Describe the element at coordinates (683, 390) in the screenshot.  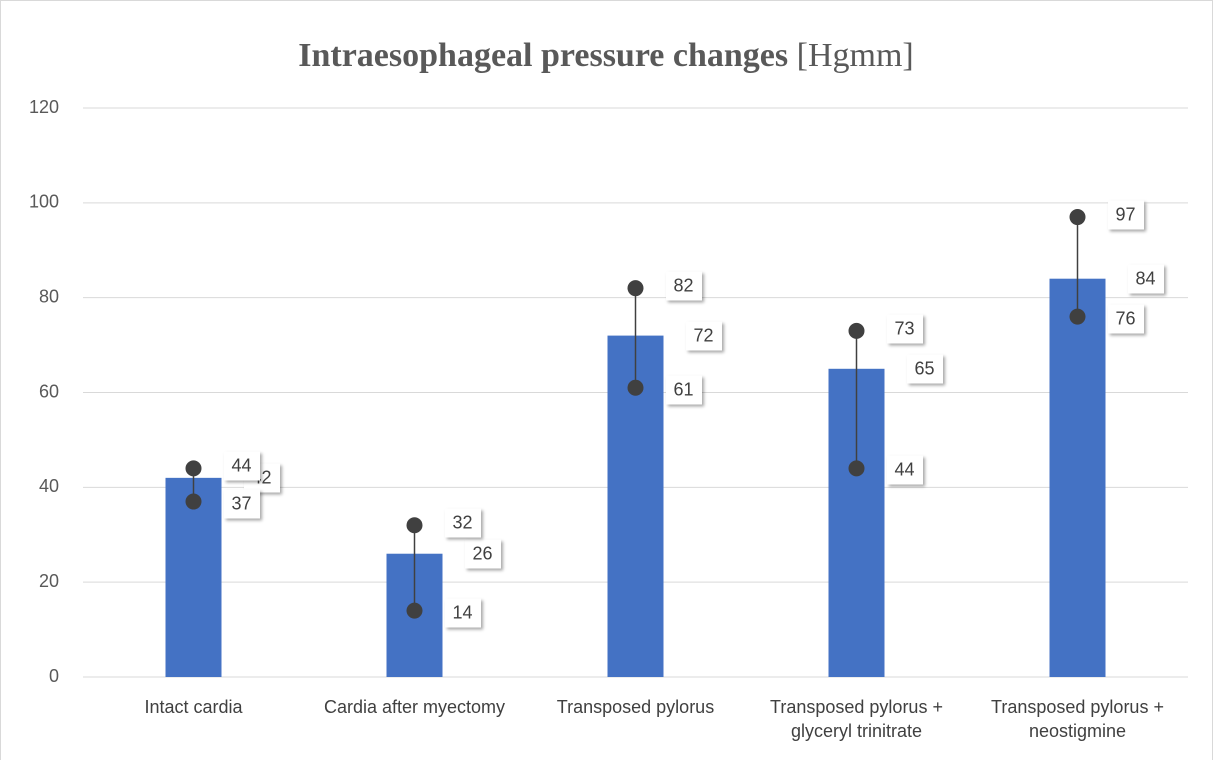
I see `low-label: 61` at that location.